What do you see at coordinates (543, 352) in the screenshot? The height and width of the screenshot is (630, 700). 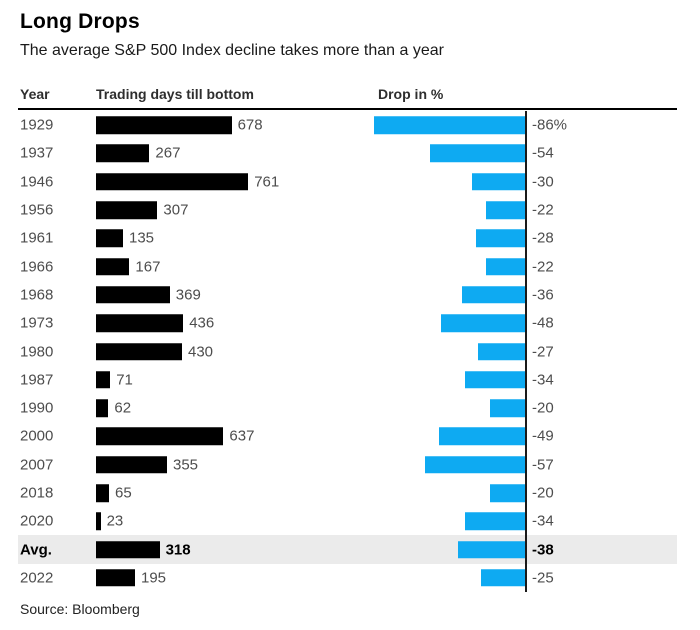 I see `drop-value: -27` at bounding box center [543, 352].